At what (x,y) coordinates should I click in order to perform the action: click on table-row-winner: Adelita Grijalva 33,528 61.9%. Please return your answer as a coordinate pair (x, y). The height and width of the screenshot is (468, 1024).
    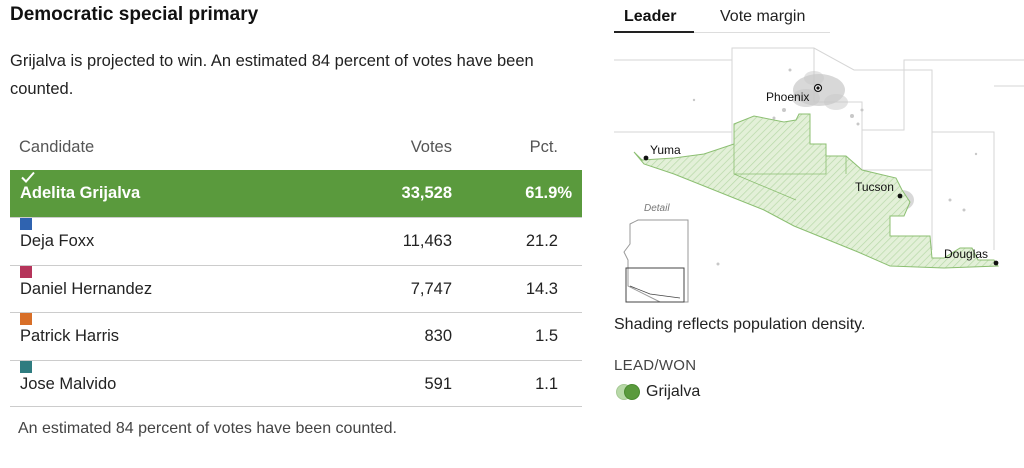
    Looking at the image, I should click on (296, 193).